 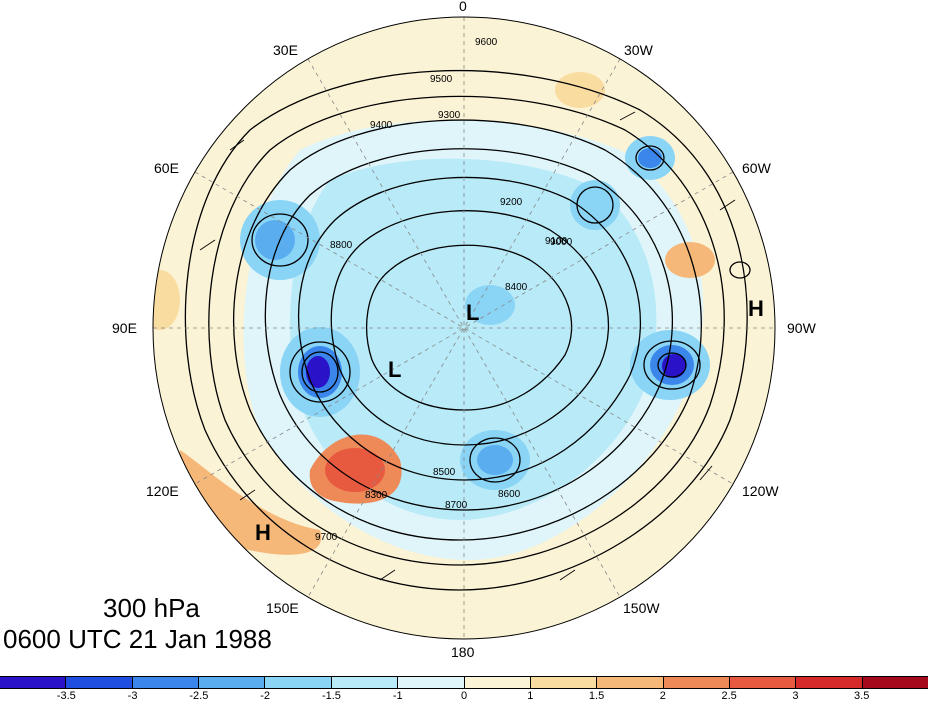 I want to click on lon-label: 90E, so click(x=124, y=328).